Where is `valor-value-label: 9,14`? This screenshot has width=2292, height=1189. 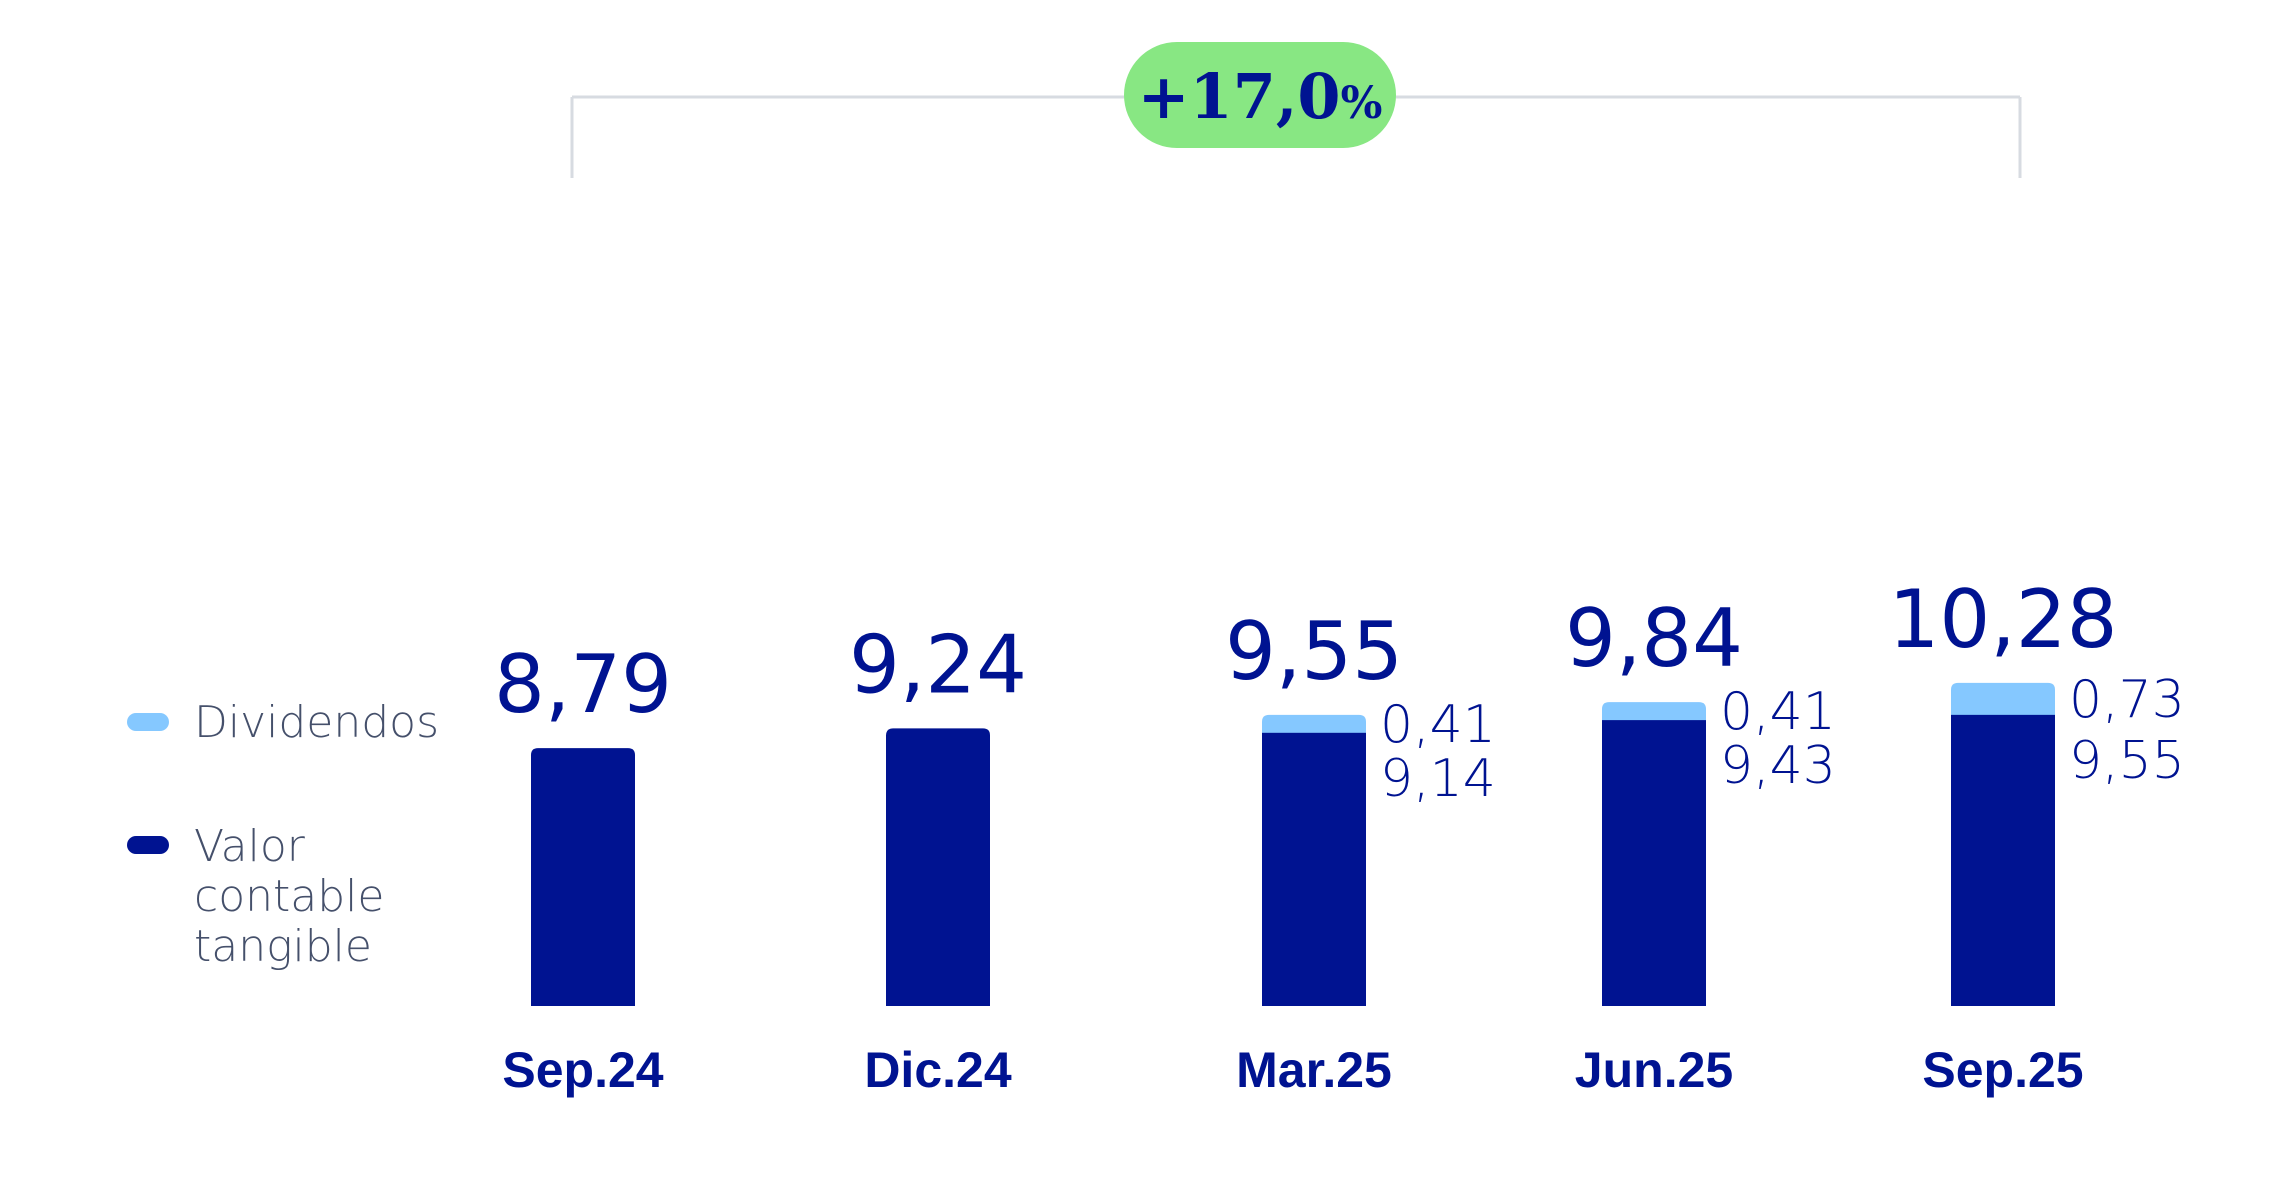 valor-value-label: 9,14 is located at coordinates (1438, 779).